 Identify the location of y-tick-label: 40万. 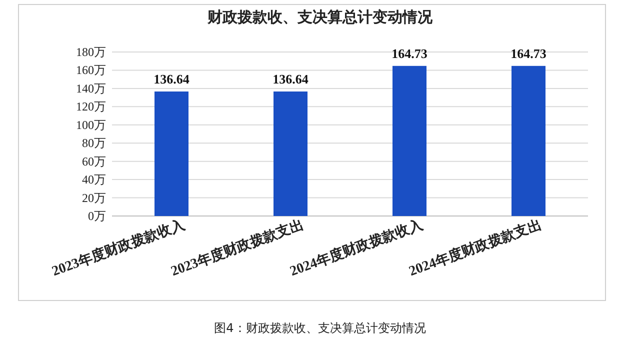
(94, 179).